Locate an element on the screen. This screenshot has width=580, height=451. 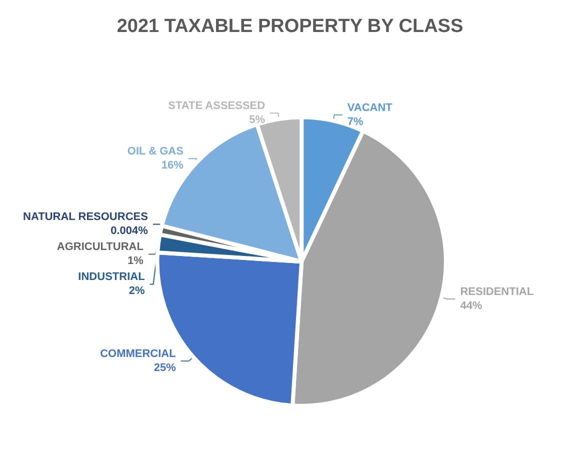
slice-label: RESIDENTIAL is located at coordinates (497, 292).